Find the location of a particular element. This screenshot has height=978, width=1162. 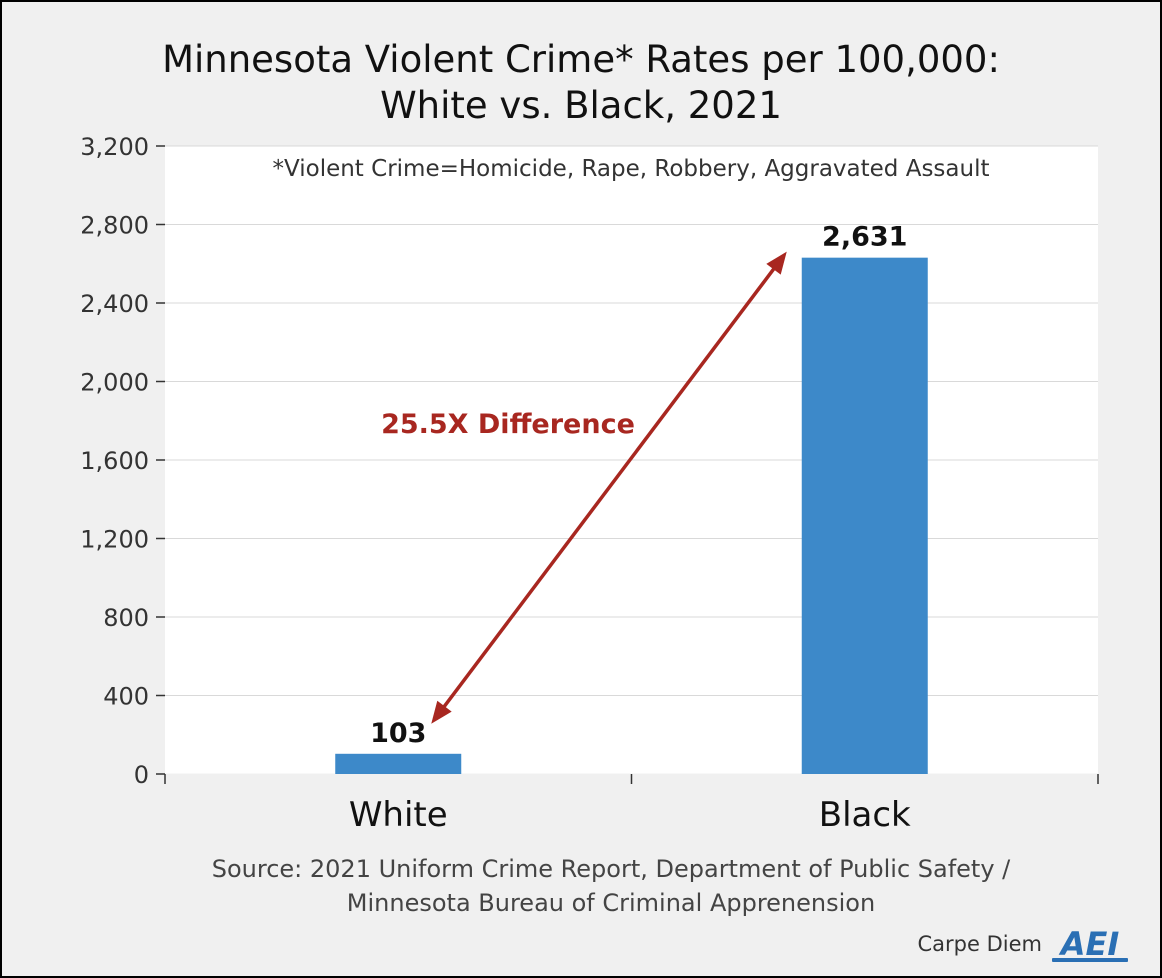

difference-arrow is located at coordinates (609, 487).